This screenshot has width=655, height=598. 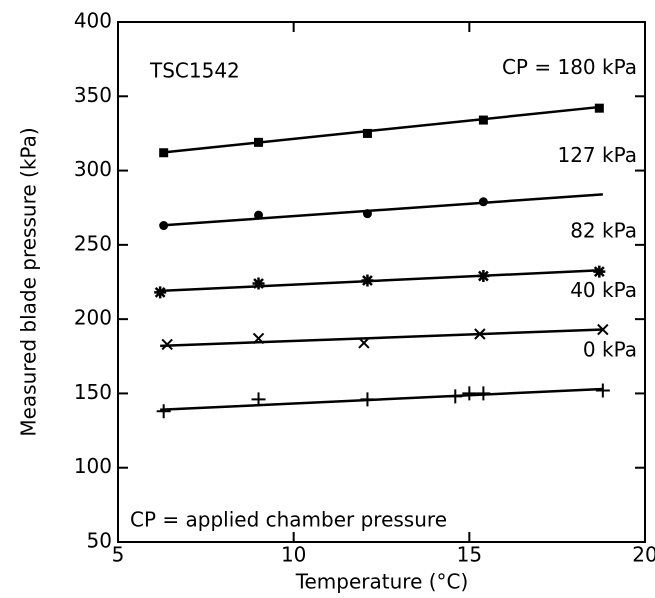 What do you see at coordinates (93, 466) in the screenshot?
I see `y-tick-label: 100` at bounding box center [93, 466].